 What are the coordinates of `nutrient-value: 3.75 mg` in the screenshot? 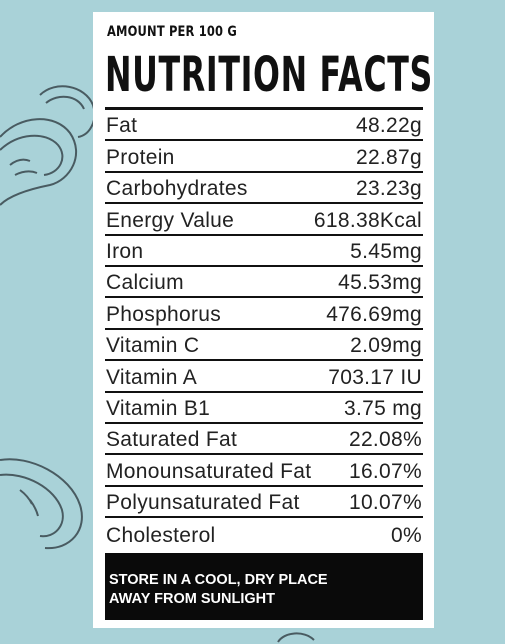 It's located at (383, 408).